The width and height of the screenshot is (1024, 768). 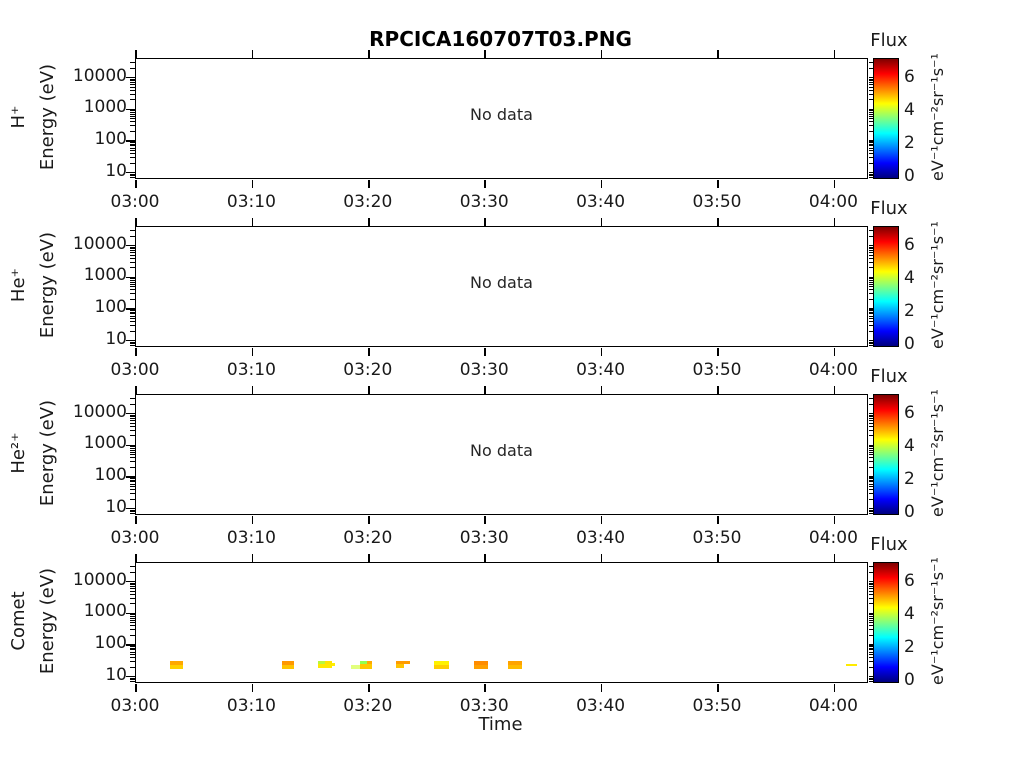 I want to click on no-data-text: No data, so click(x=501, y=114).